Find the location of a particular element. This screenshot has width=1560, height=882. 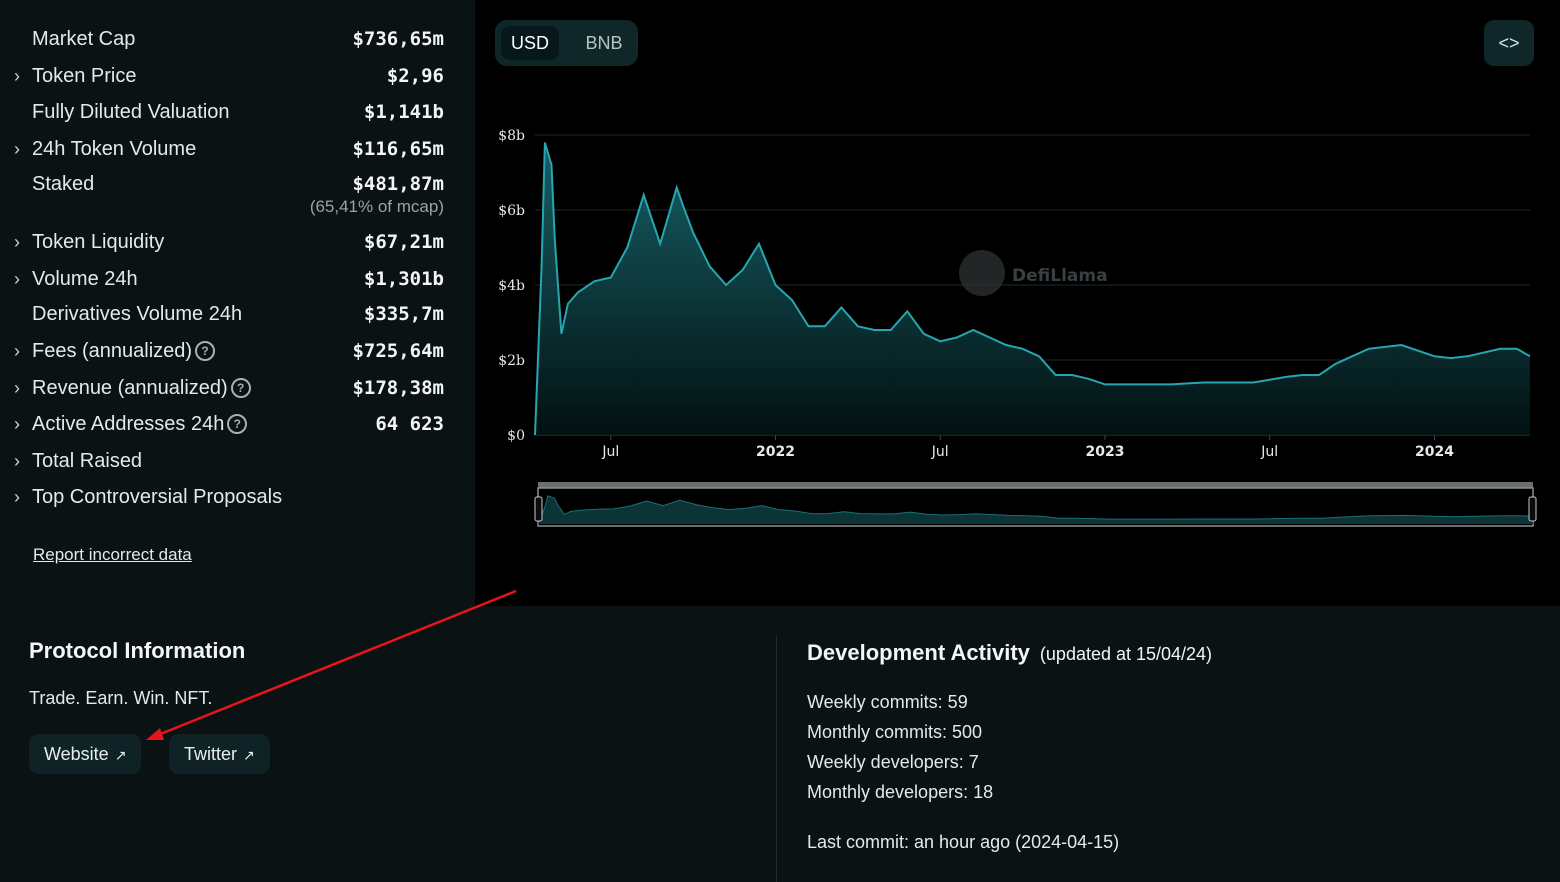

stat-value: $335,7m is located at coordinates (403, 314).